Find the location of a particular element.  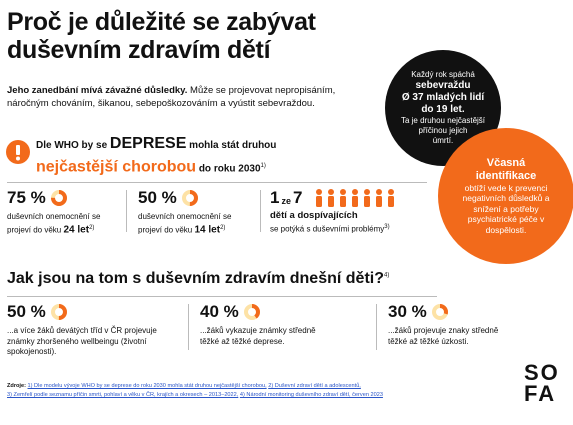

stat-emph: 14 let is located at coordinates (207, 230).